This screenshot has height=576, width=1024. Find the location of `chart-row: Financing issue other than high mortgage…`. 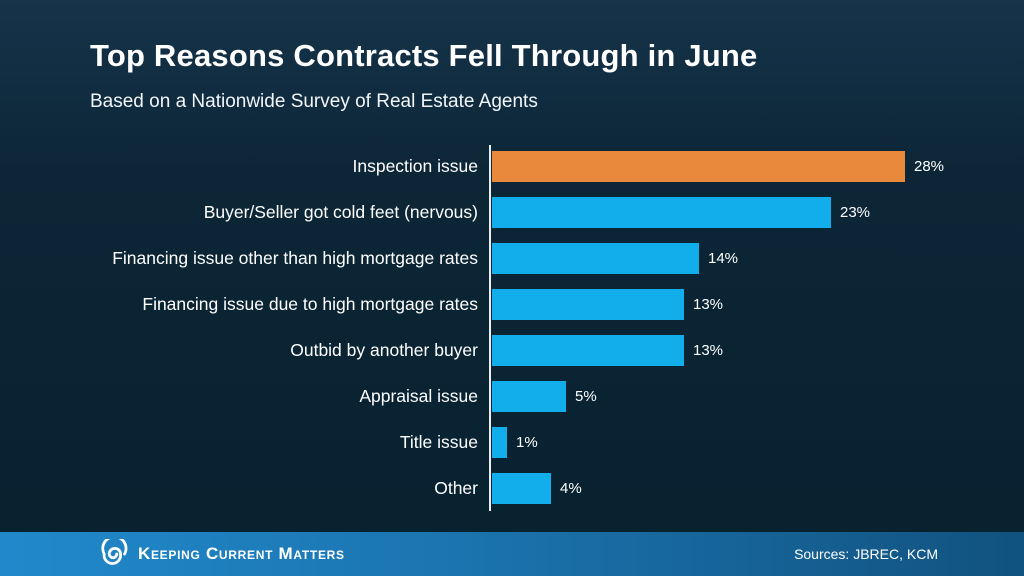

chart-row: Financing issue other than high mortgage… is located at coordinates (512, 258).